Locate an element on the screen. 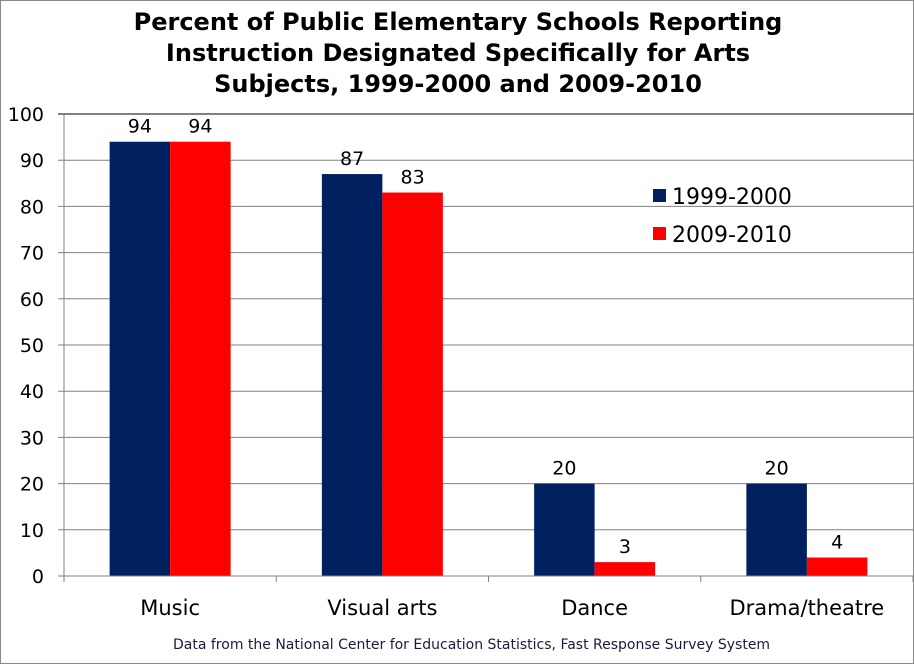  bar-2009-2010-Dance is located at coordinates (625, 569).